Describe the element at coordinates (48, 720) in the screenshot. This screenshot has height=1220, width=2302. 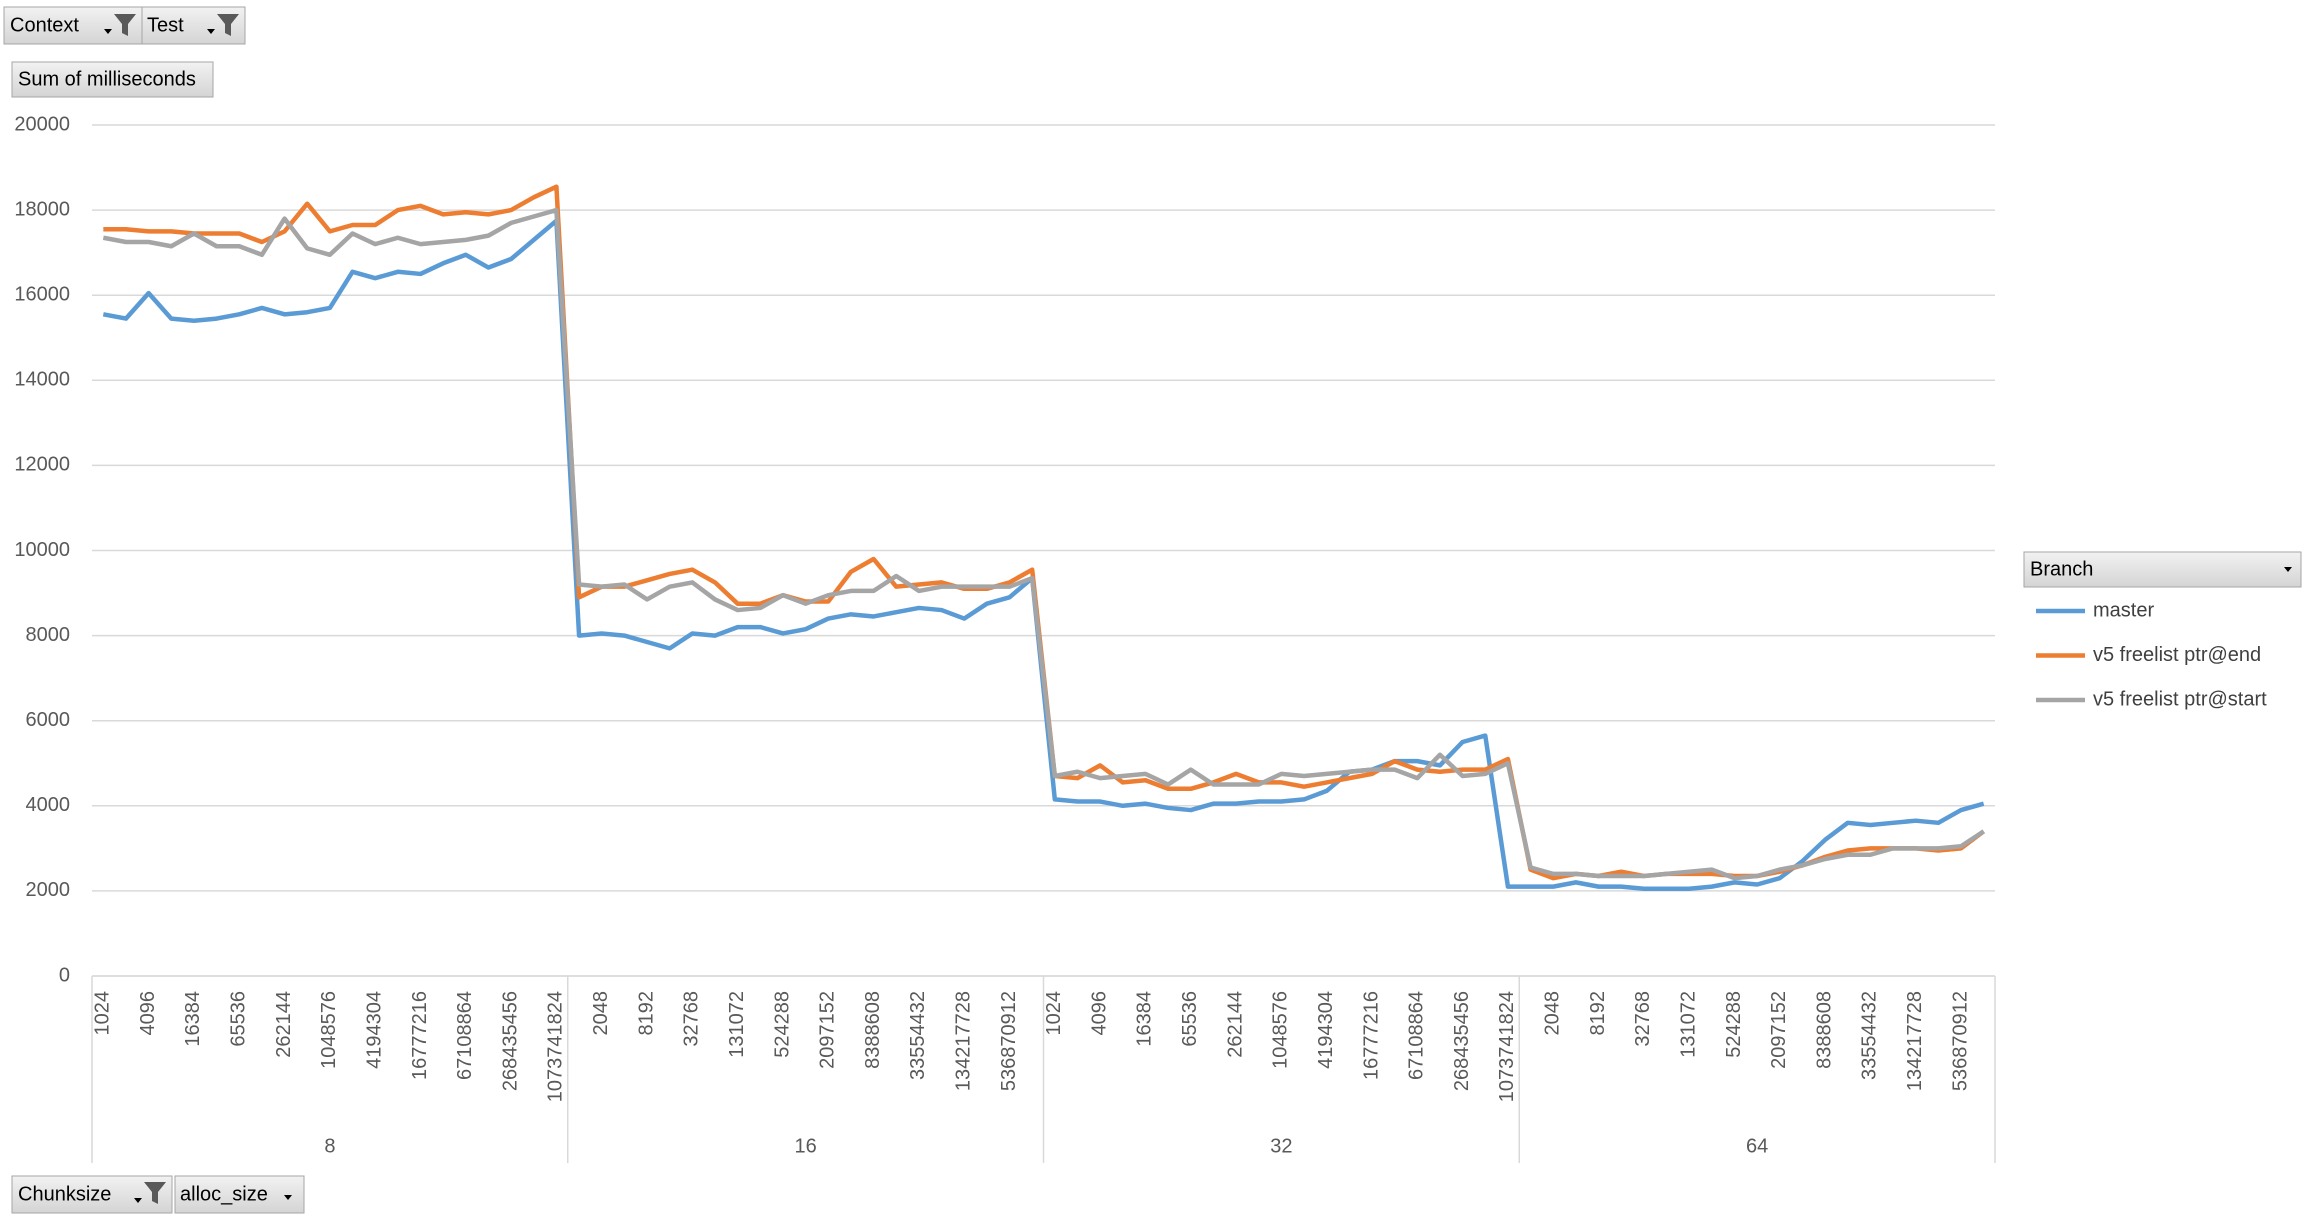
I see `y-tick-label: 6000` at that location.